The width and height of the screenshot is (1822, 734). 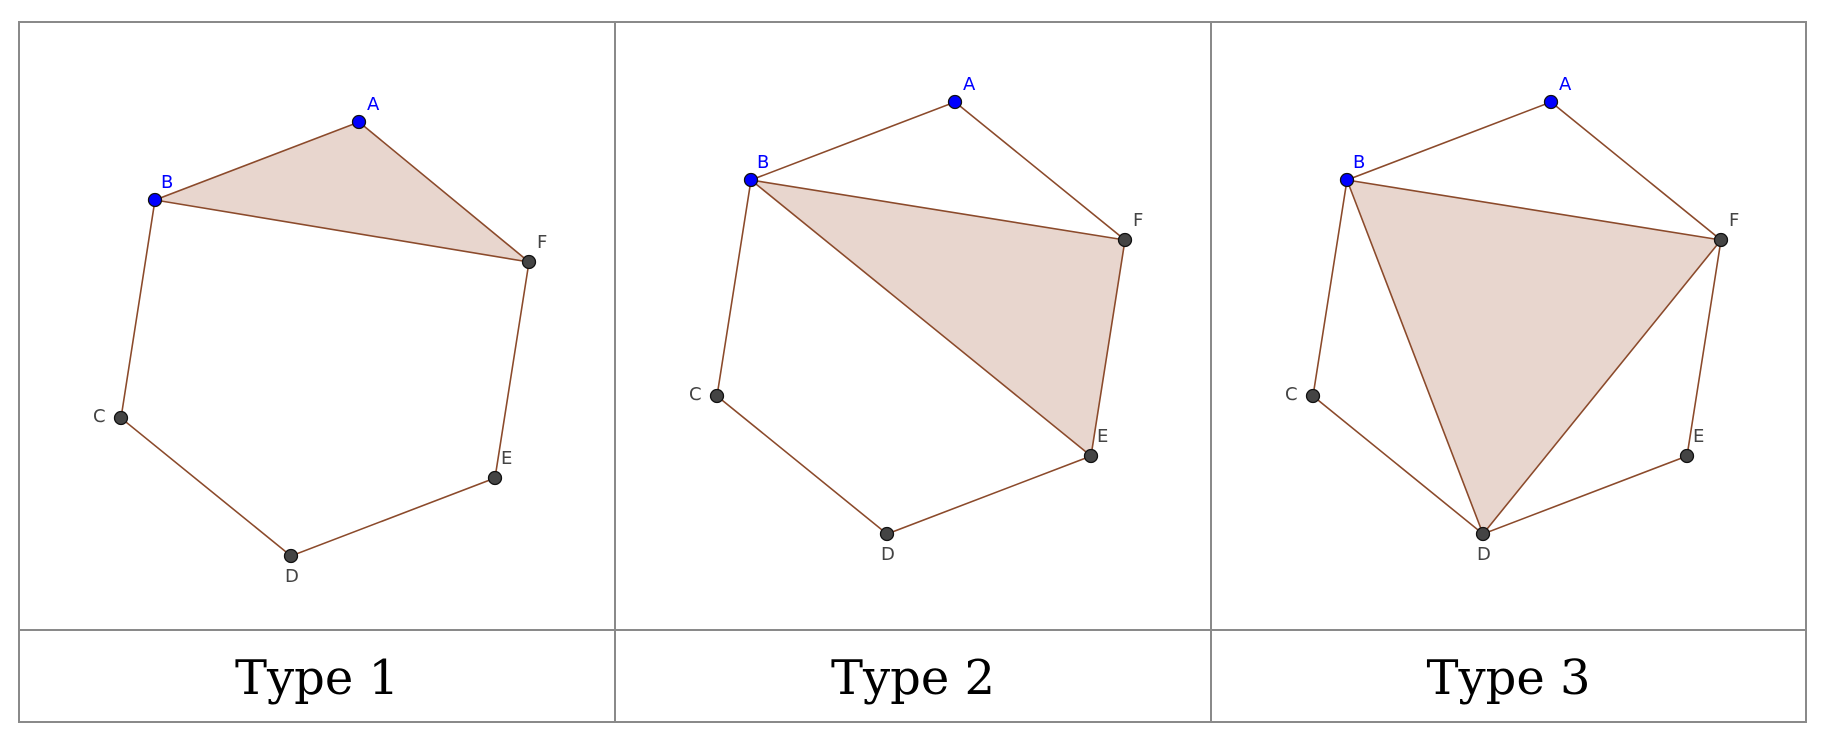 I want to click on shaded-triangle-abf, so click(x=342, y=192).